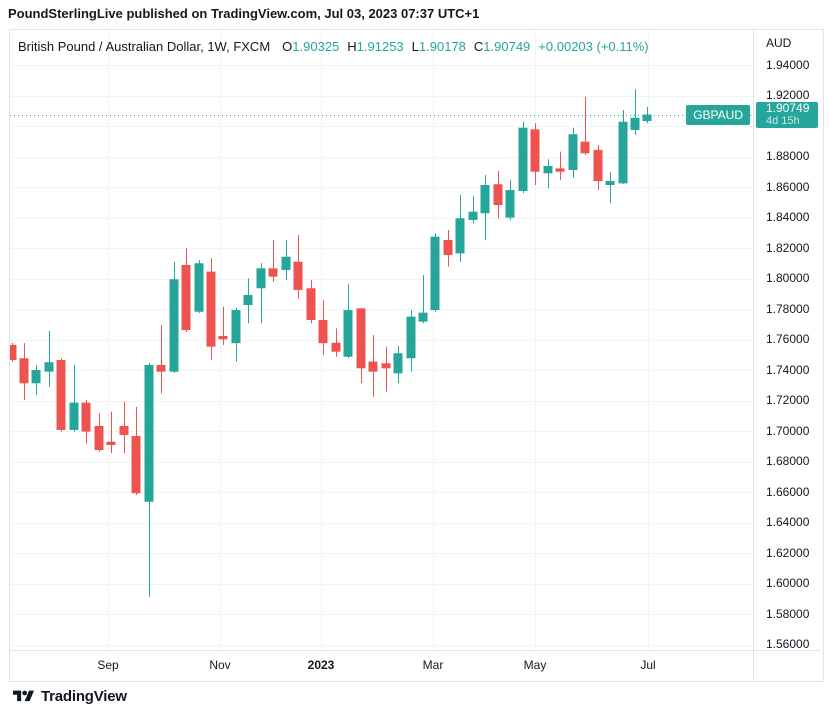 This screenshot has height=712, width=829. I want to click on price-tick-label: 1.70000, so click(788, 430).